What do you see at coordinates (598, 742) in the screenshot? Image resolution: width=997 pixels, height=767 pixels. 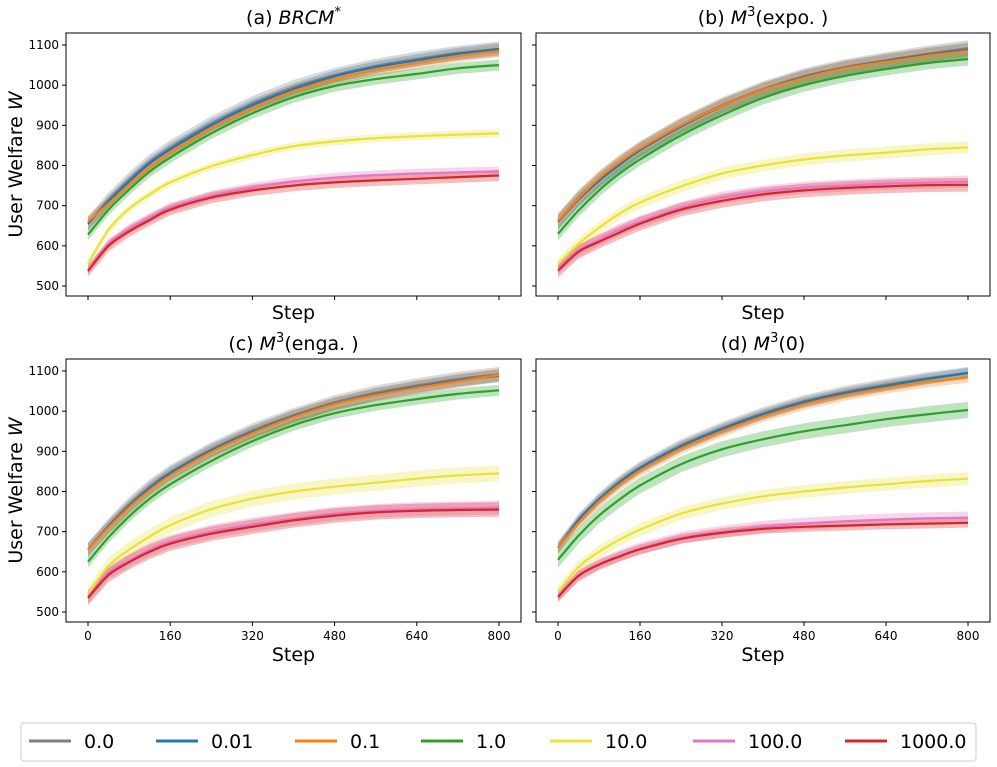 I see `legend-item-10.0: 10.0` at bounding box center [598, 742].